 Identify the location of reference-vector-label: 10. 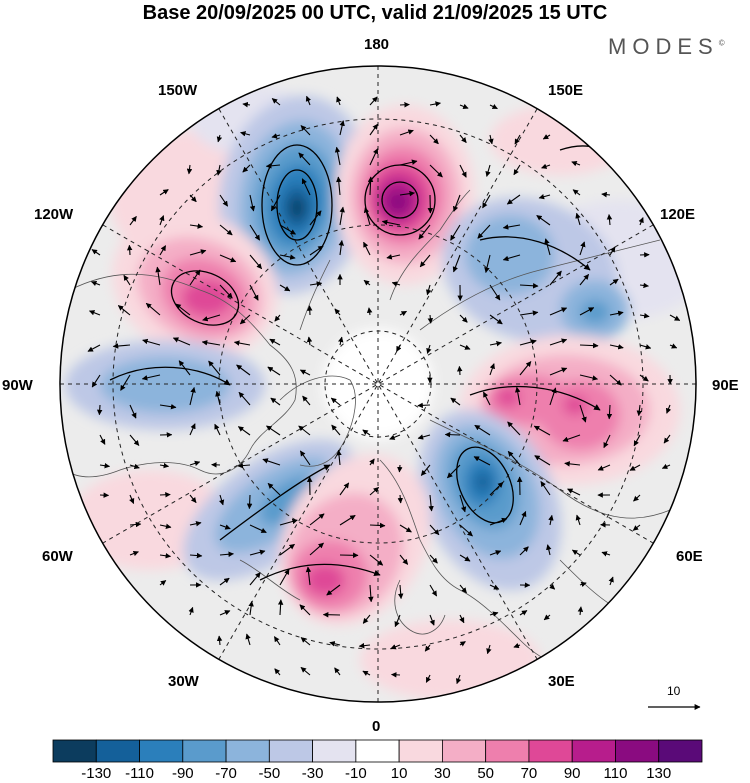
(674, 691).